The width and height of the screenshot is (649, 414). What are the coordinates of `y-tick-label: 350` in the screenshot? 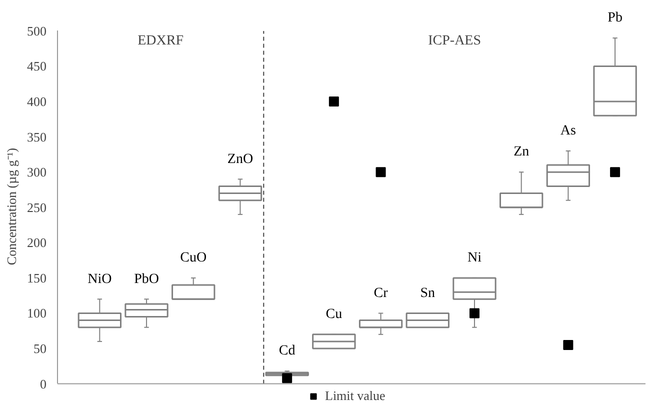 It's located at (36, 136).